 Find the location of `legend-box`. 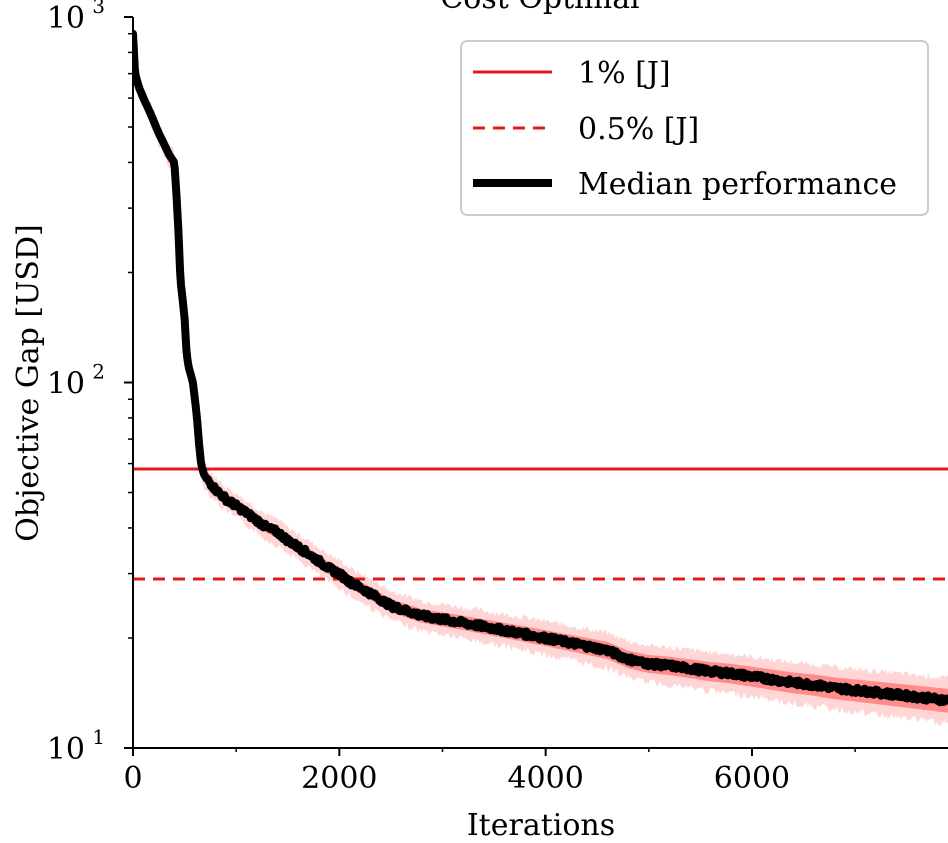

legend-box is located at coordinates (694, 128).